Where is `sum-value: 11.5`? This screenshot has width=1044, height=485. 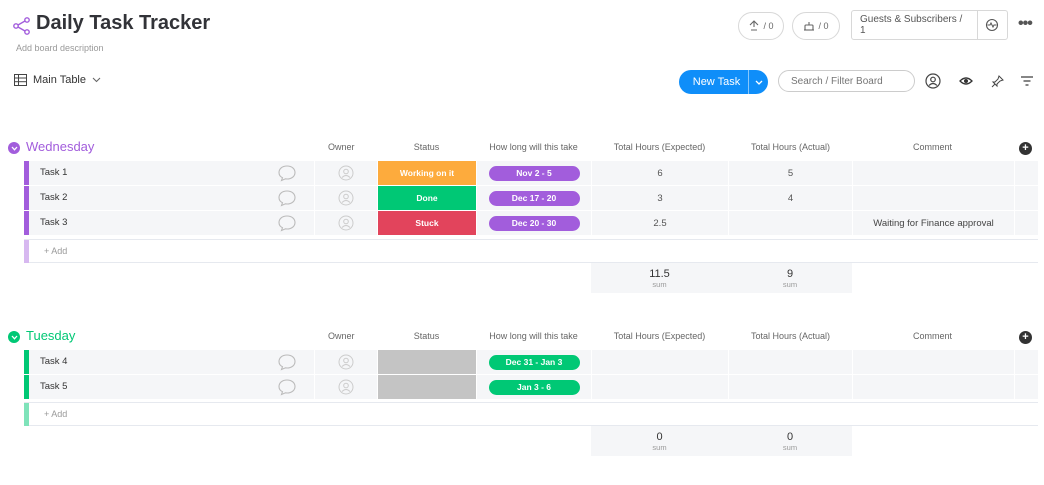
sum-value: 11.5 is located at coordinates (659, 274).